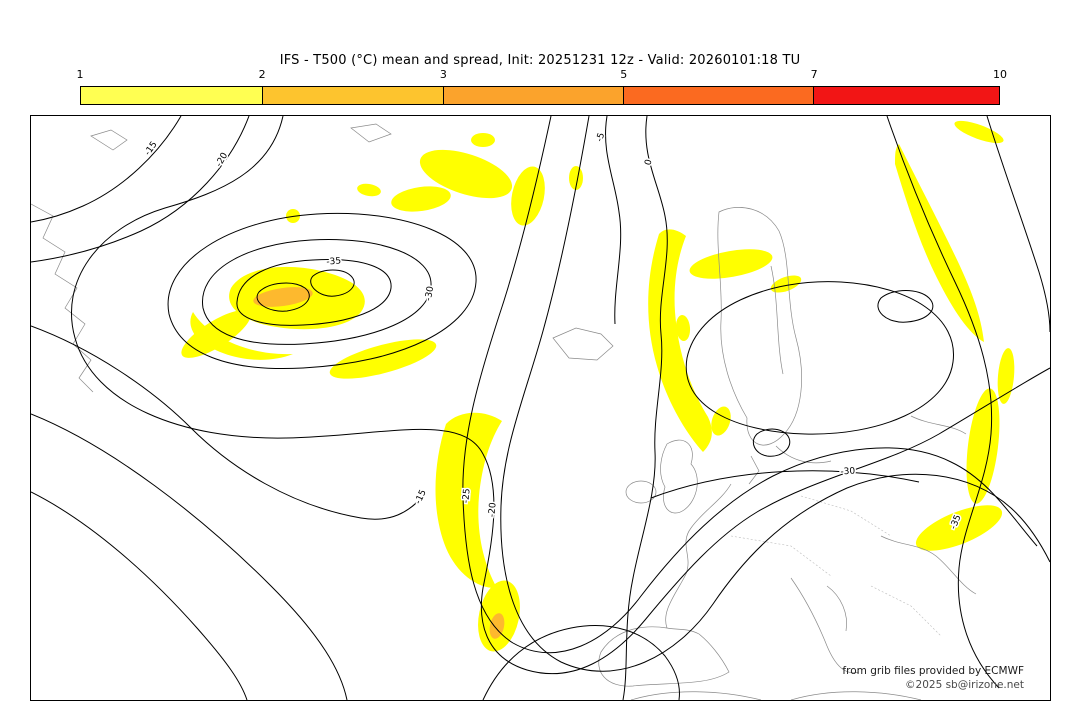  I want to click on colorbar-tick-1: 1, so click(80, 74).